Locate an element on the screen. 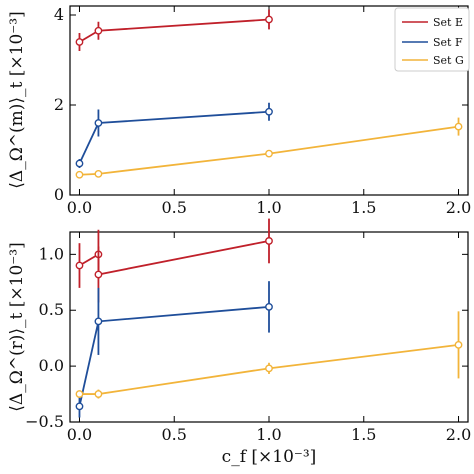  y-tick-label: 0.0 is located at coordinates (51, 365).